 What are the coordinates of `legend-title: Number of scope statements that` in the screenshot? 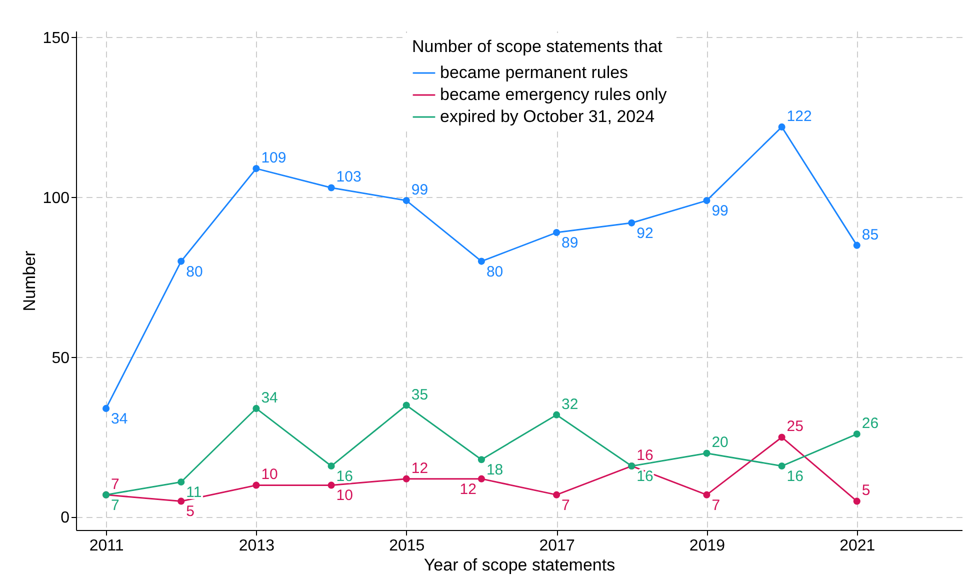 It's located at (537, 46).